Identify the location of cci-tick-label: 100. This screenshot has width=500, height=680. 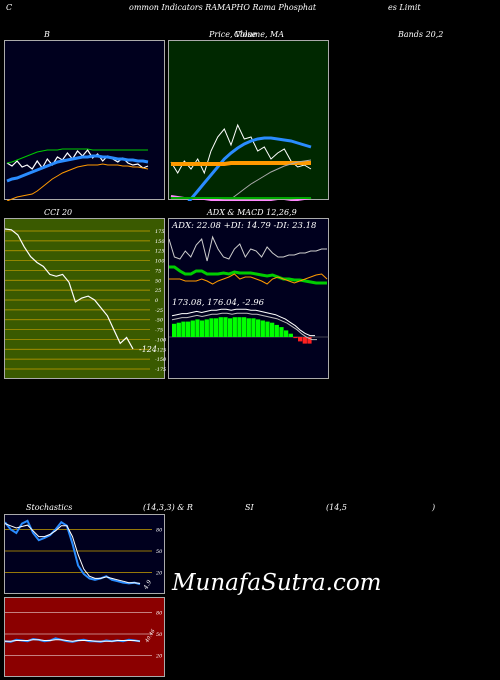
(160, 262).